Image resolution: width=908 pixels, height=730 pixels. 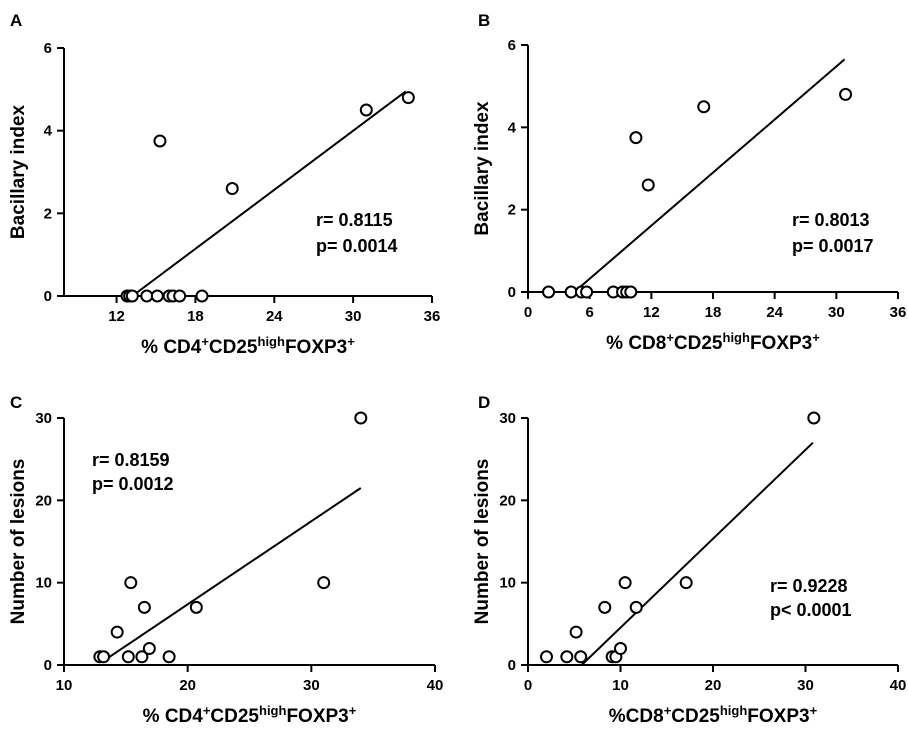 What do you see at coordinates (173, 716) in the screenshot?
I see `x-axis-title-part: % CD4` at bounding box center [173, 716].